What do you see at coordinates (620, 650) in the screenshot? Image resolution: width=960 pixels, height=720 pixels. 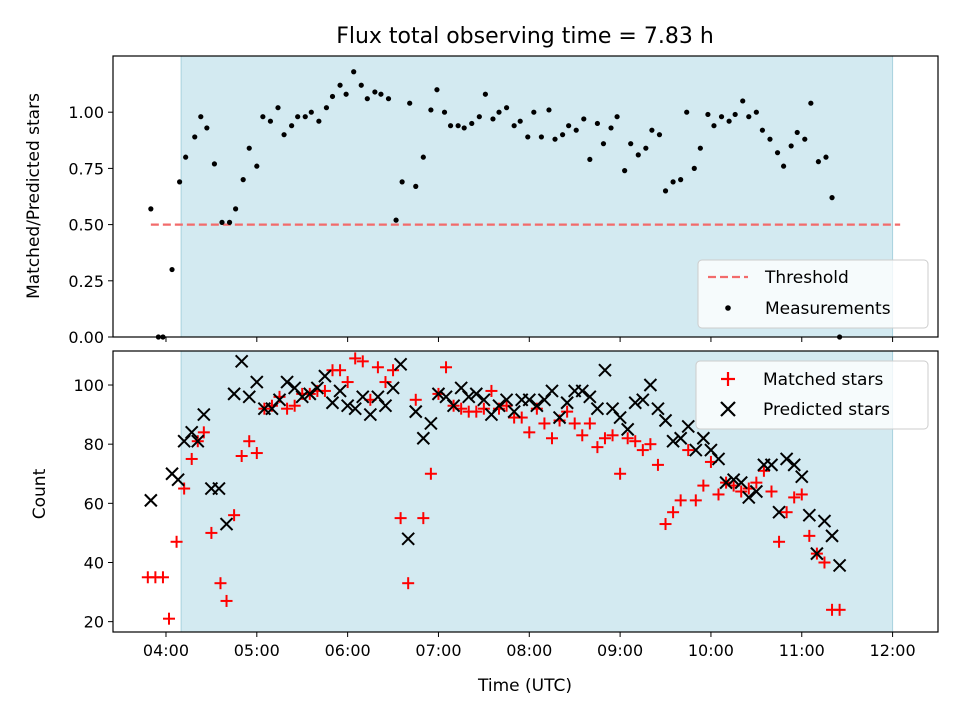 I see `bottom-x-tick-label: 09:00` at bounding box center [620, 650].